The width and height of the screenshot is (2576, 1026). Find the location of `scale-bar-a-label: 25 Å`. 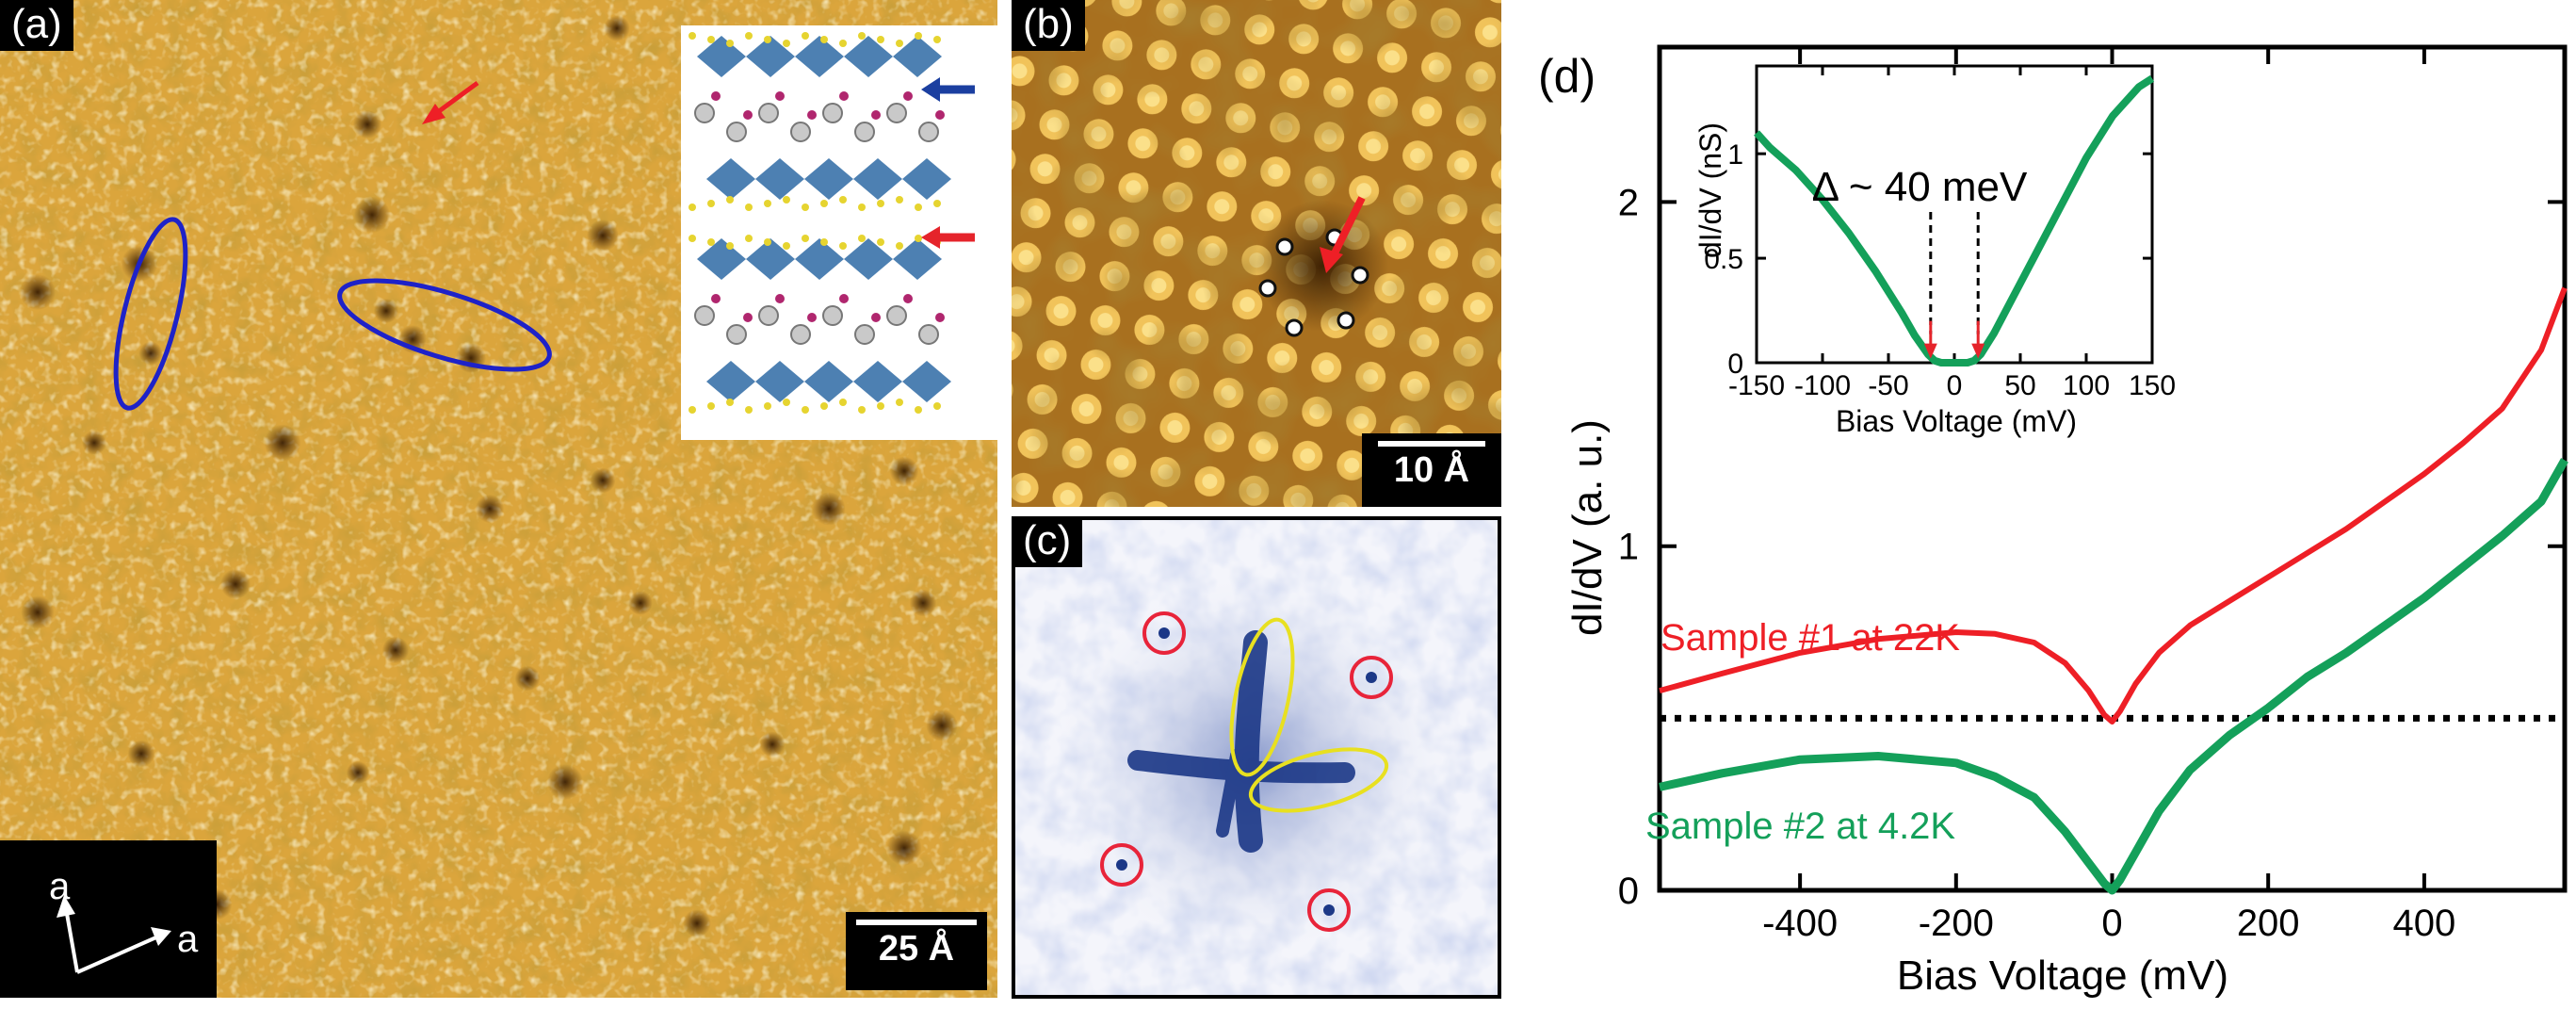

scale-bar-a-label: 25 Å is located at coordinates (916, 949).